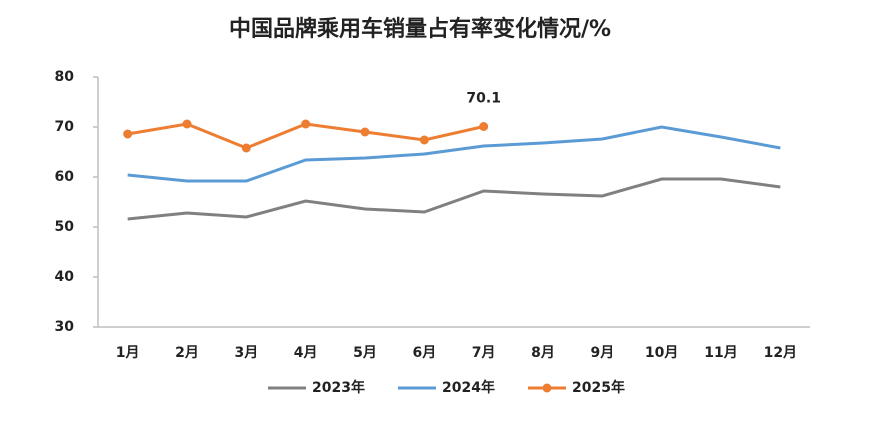  Describe the element at coordinates (365, 353) in the screenshot. I see `x-tick-label: 5月` at that location.